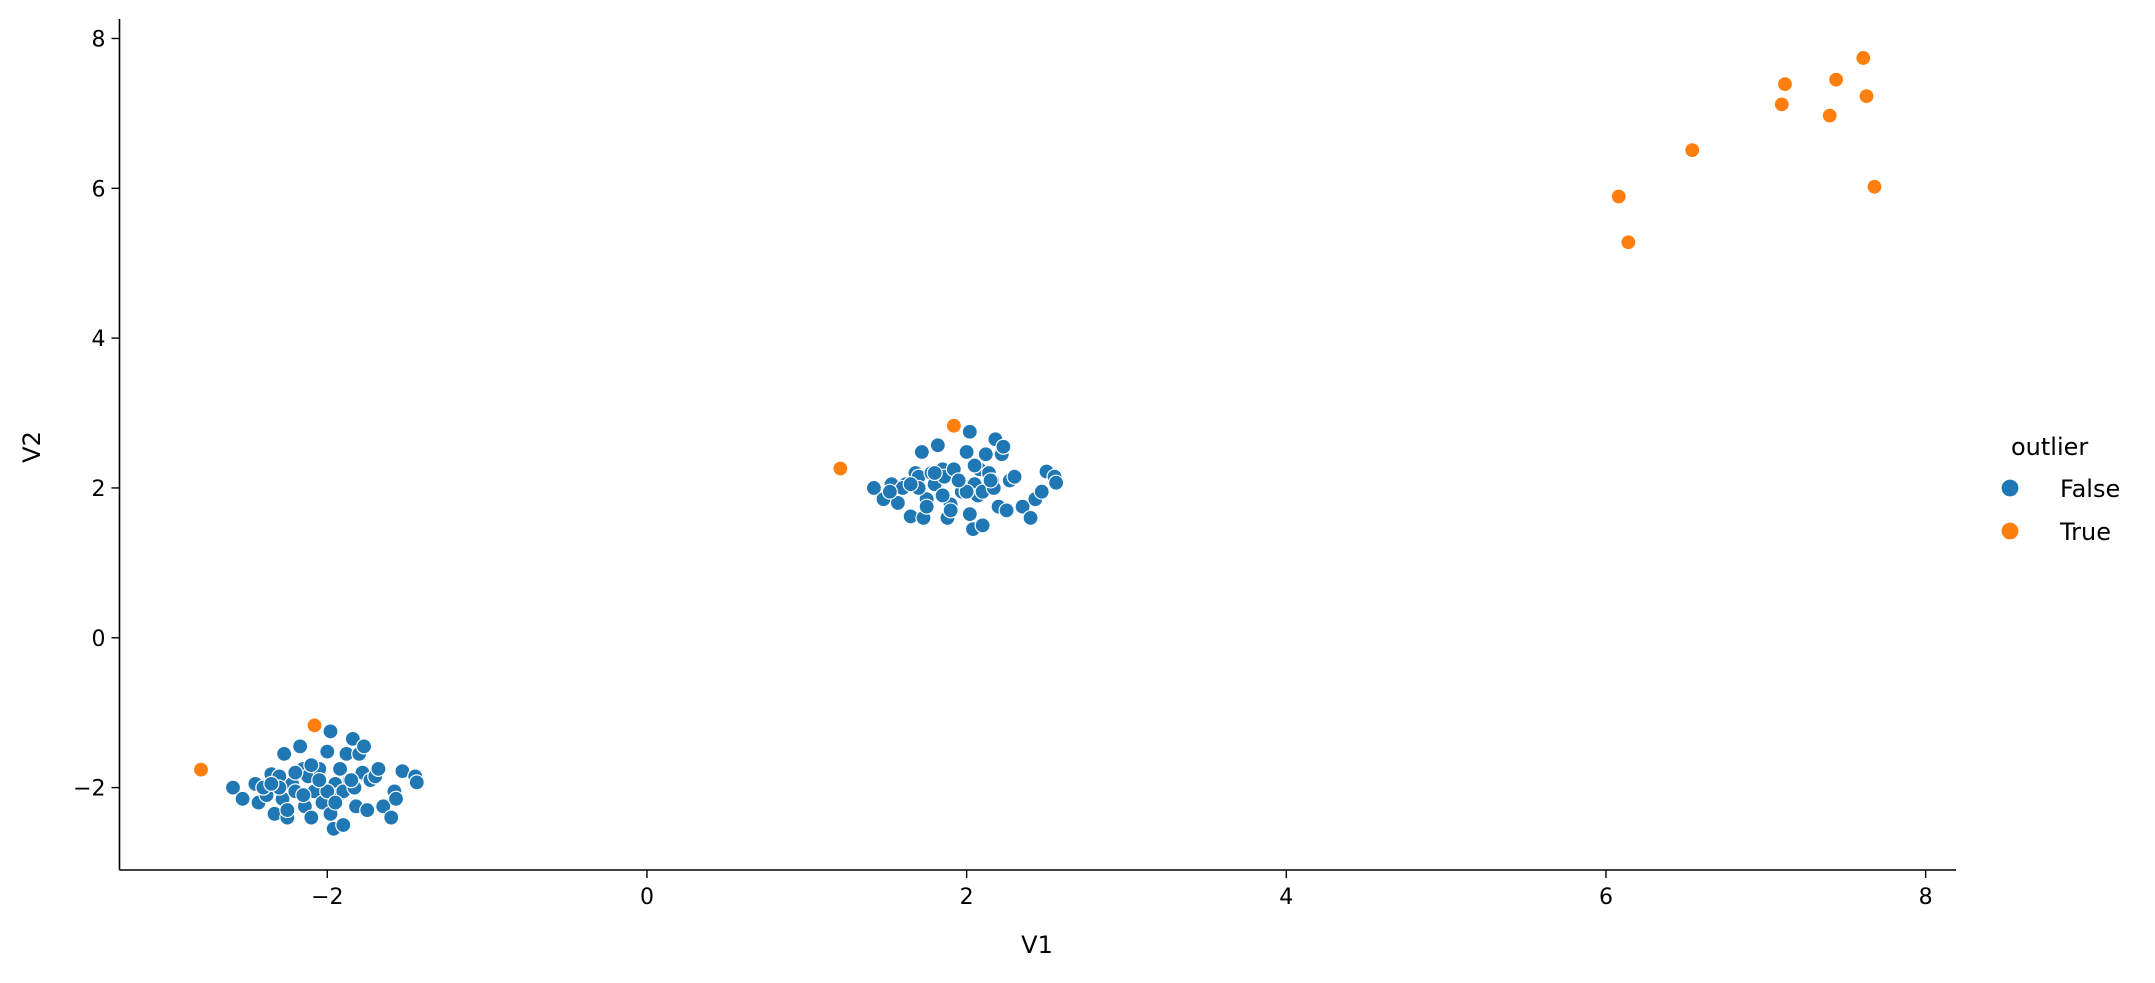 This screenshot has height=983, width=2155. I want to click on x-tick-label: −2, so click(327, 897).